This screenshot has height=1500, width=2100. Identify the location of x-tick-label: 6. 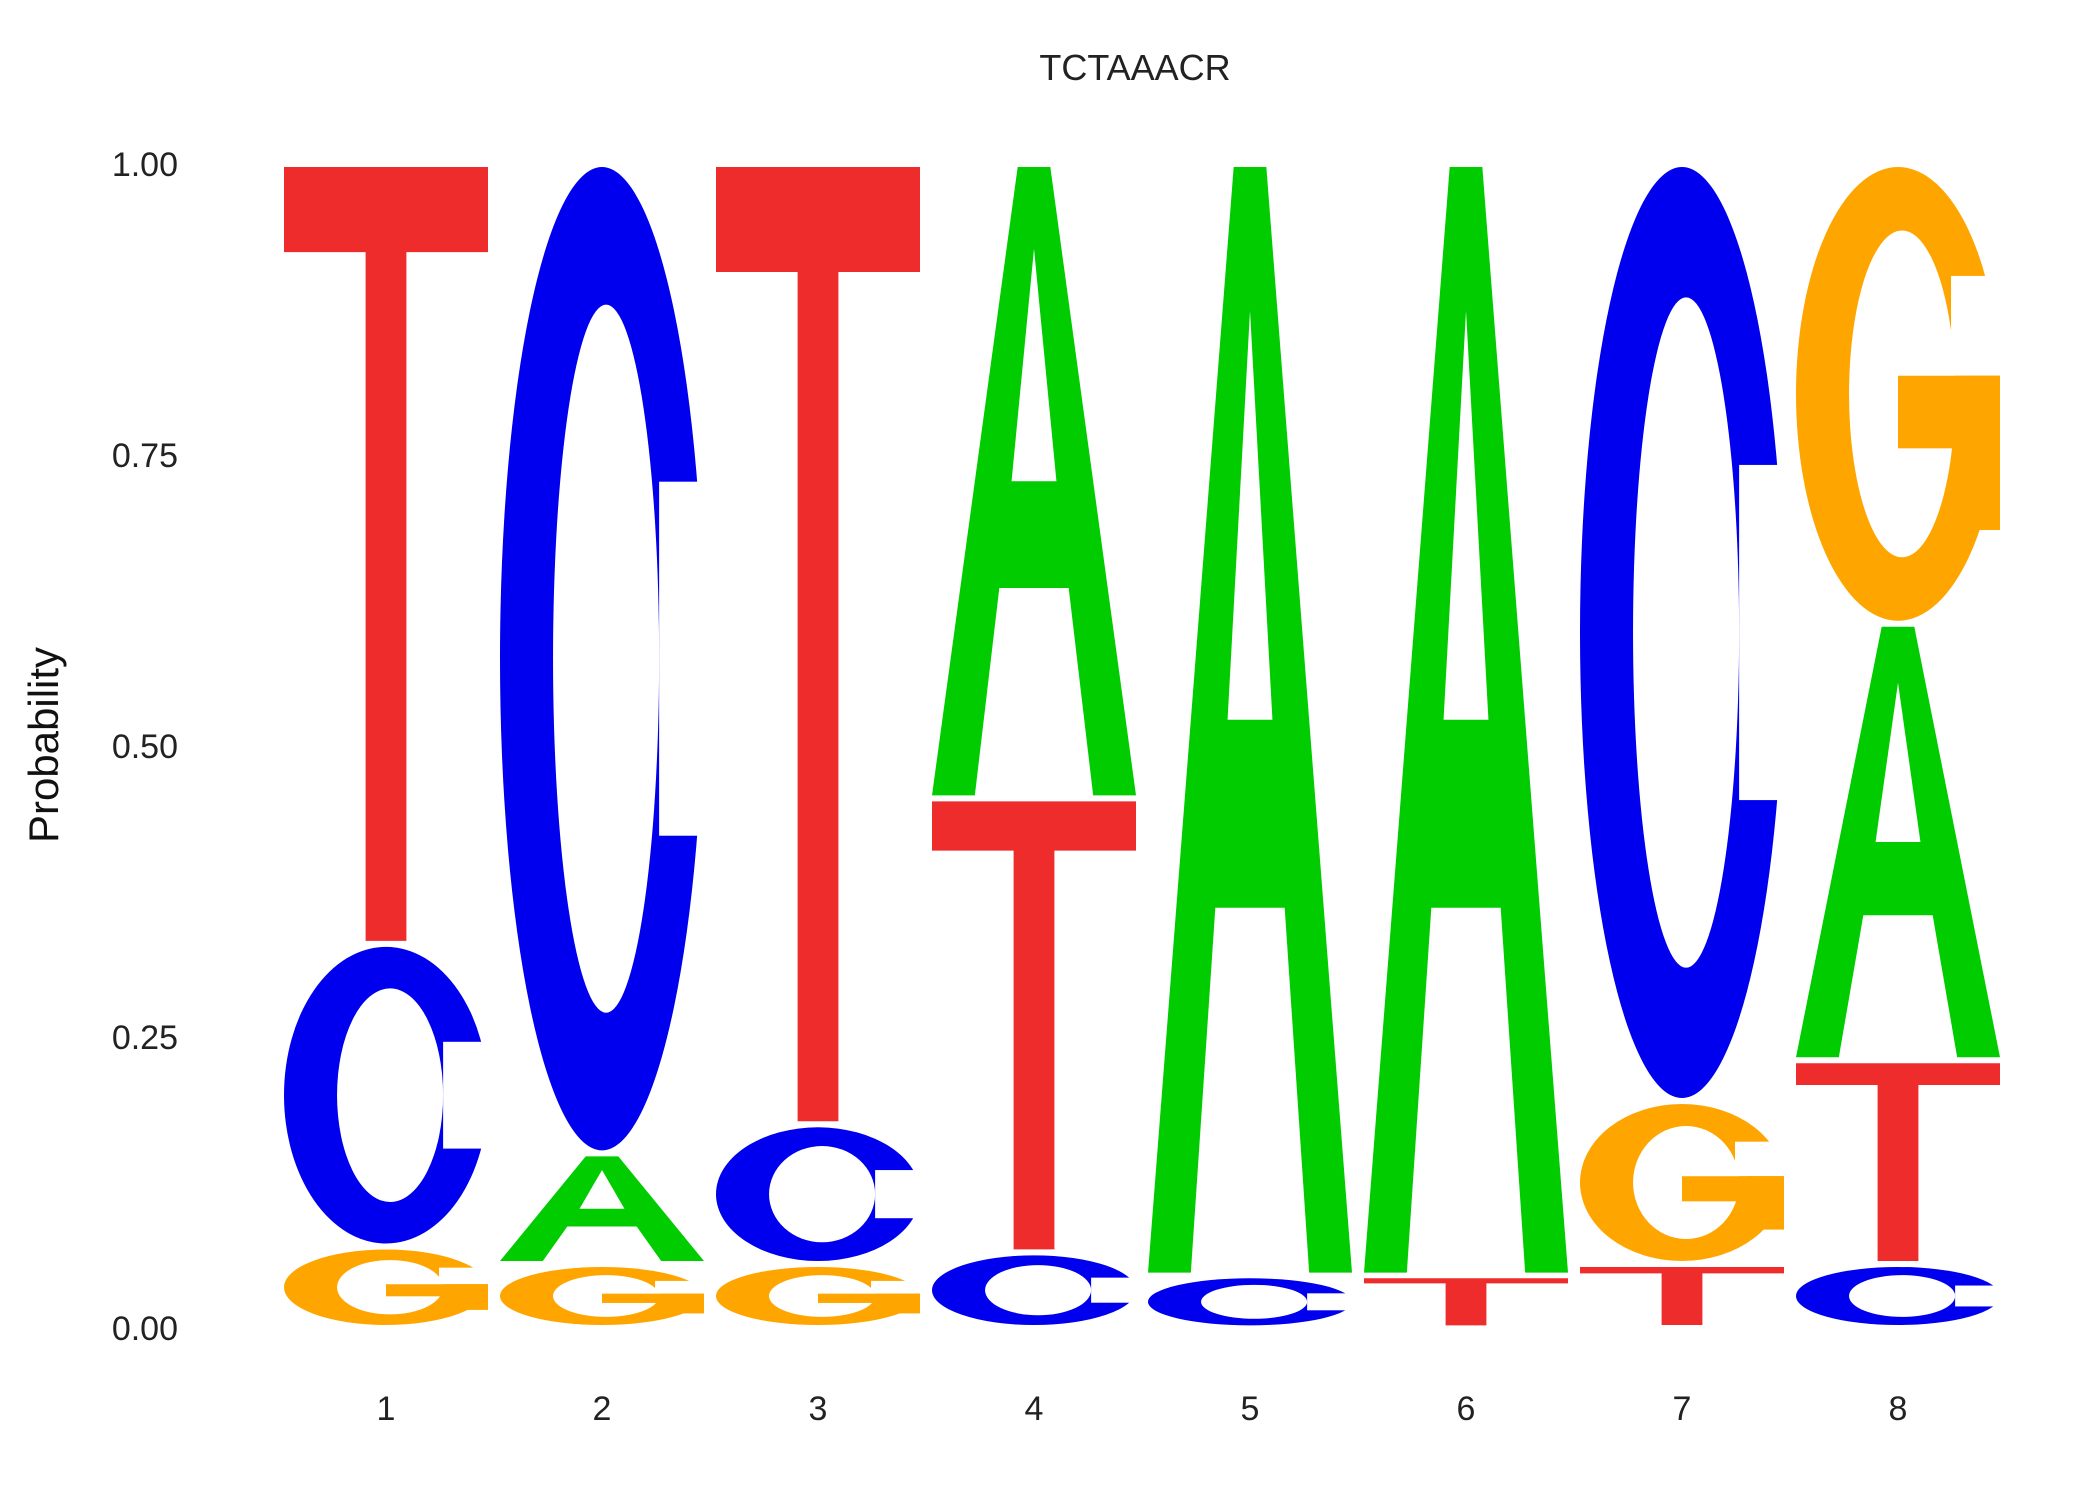
(1466, 1409).